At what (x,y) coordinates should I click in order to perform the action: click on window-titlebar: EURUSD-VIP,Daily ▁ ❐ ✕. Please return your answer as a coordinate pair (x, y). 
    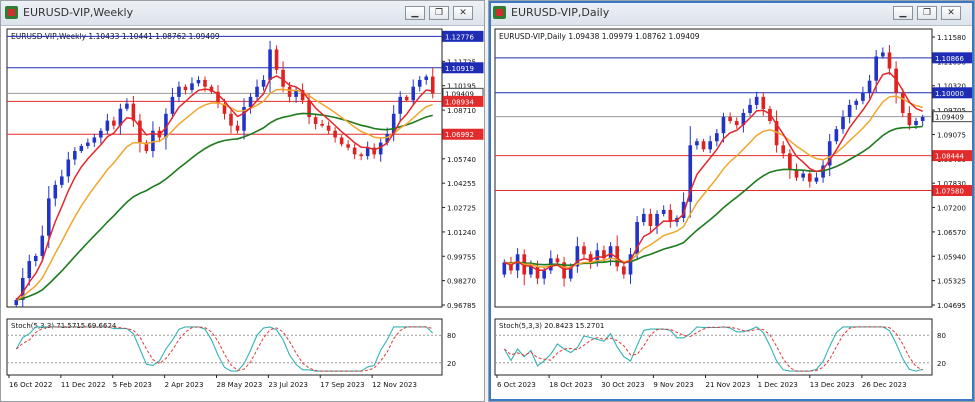
    Looking at the image, I should click on (731, 13).